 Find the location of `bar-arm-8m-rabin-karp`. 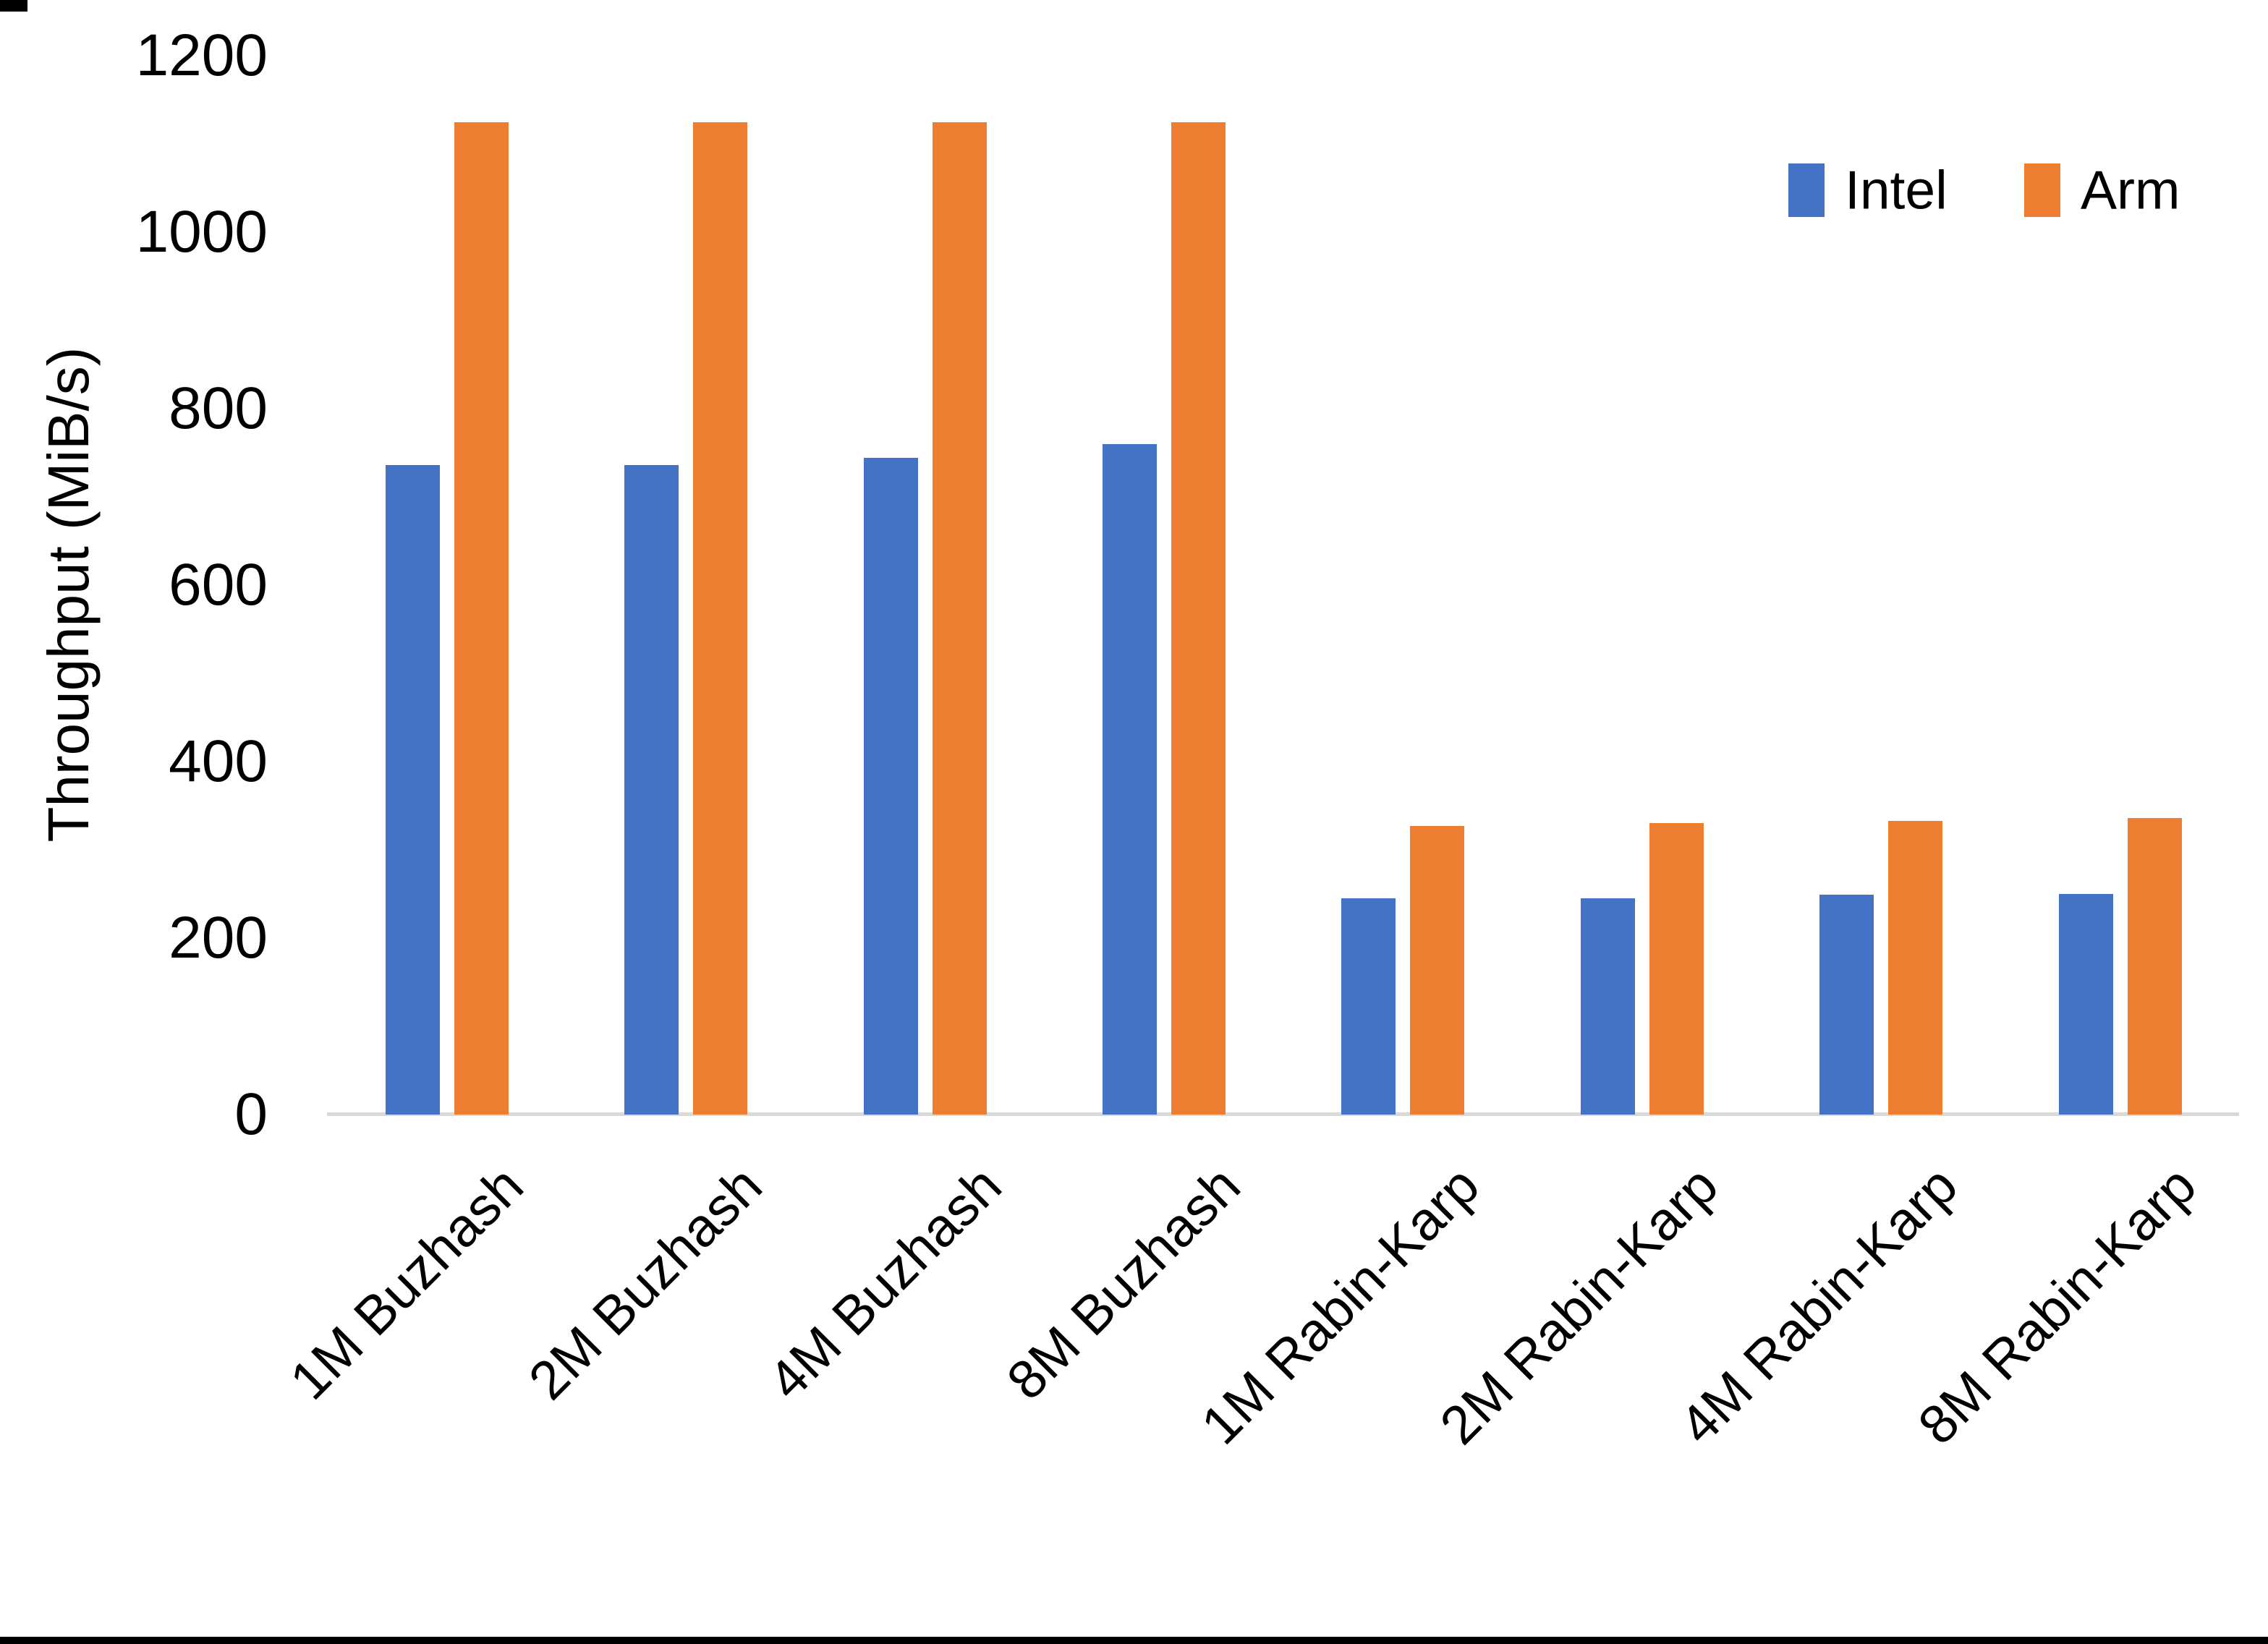

bar-arm-8m-rabin-karp is located at coordinates (2154, 966).